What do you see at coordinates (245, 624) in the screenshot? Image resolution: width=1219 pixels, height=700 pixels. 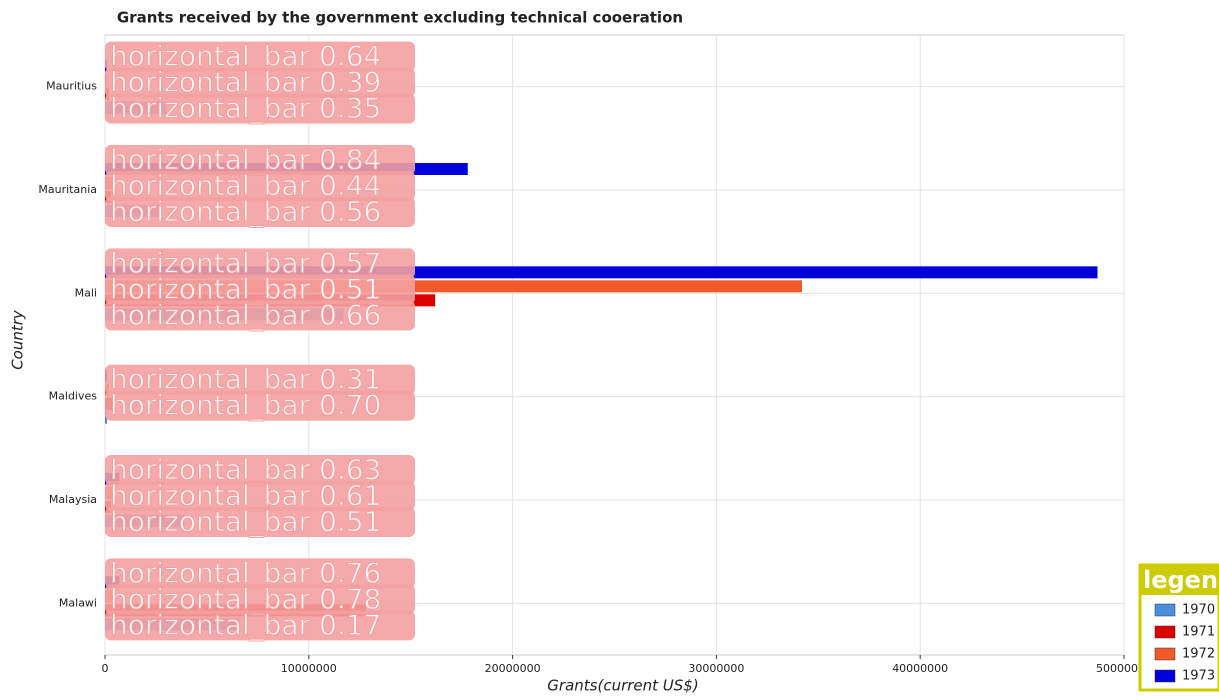 I see `annotation: horizontal_bar 0.17` at bounding box center [245, 624].